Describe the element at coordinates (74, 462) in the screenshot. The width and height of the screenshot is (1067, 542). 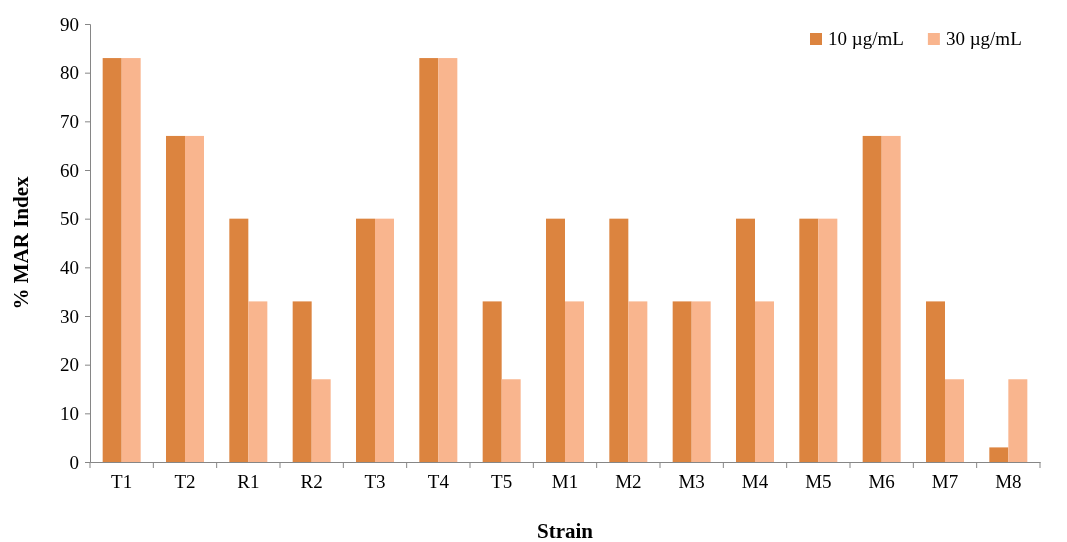
I see `y-tick-label: 0` at that location.